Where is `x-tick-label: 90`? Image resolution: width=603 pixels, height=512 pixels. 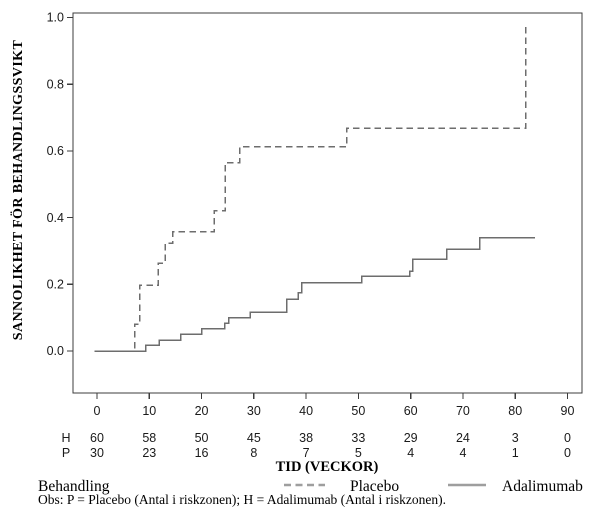 x-tick-label: 90 is located at coordinates (568, 411).